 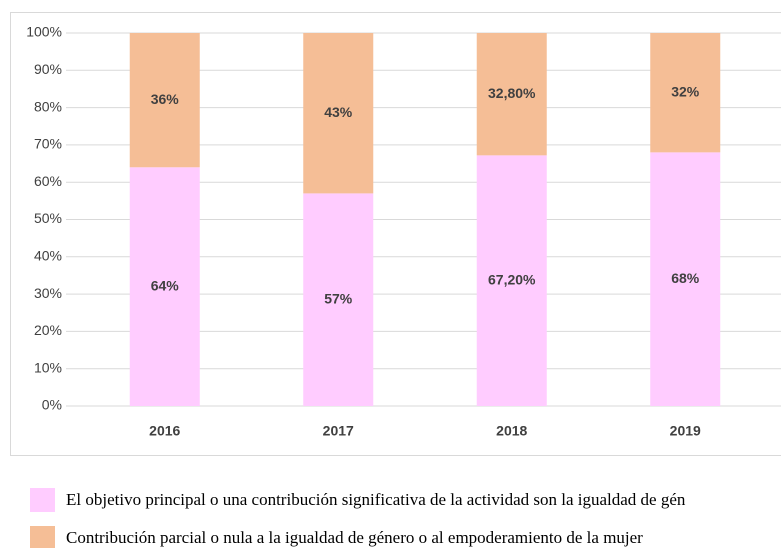 I want to click on data-label: 68%, so click(x=685, y=278).